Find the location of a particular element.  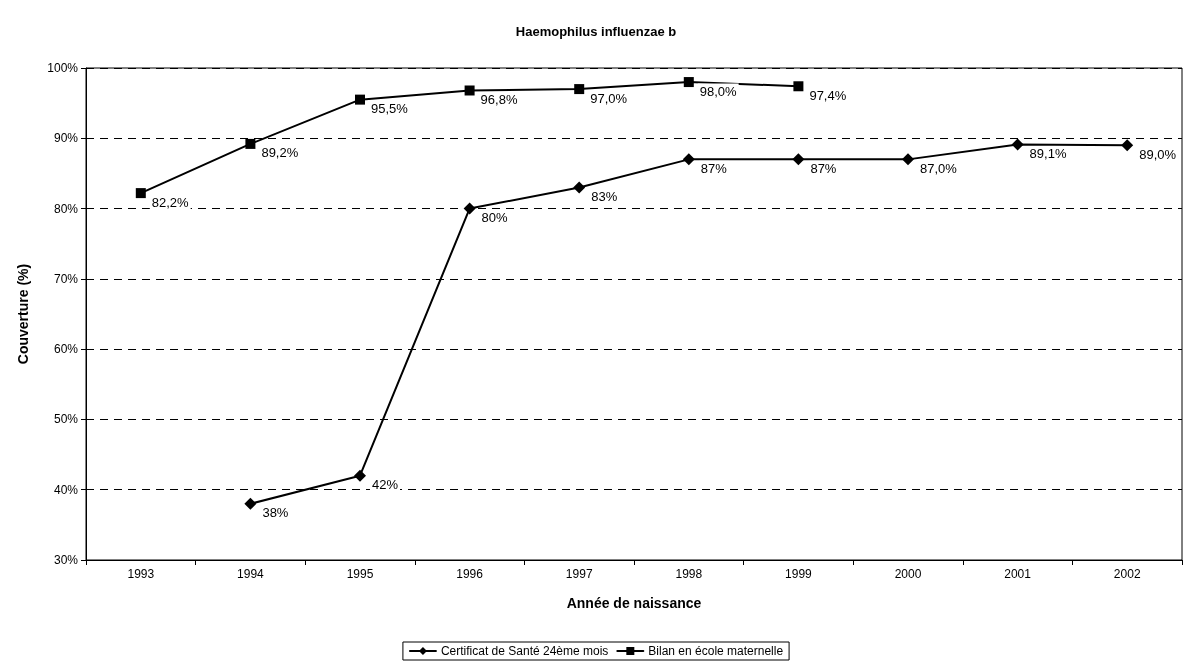

y-tick-label: 80% is located at coordinates (66, 208).